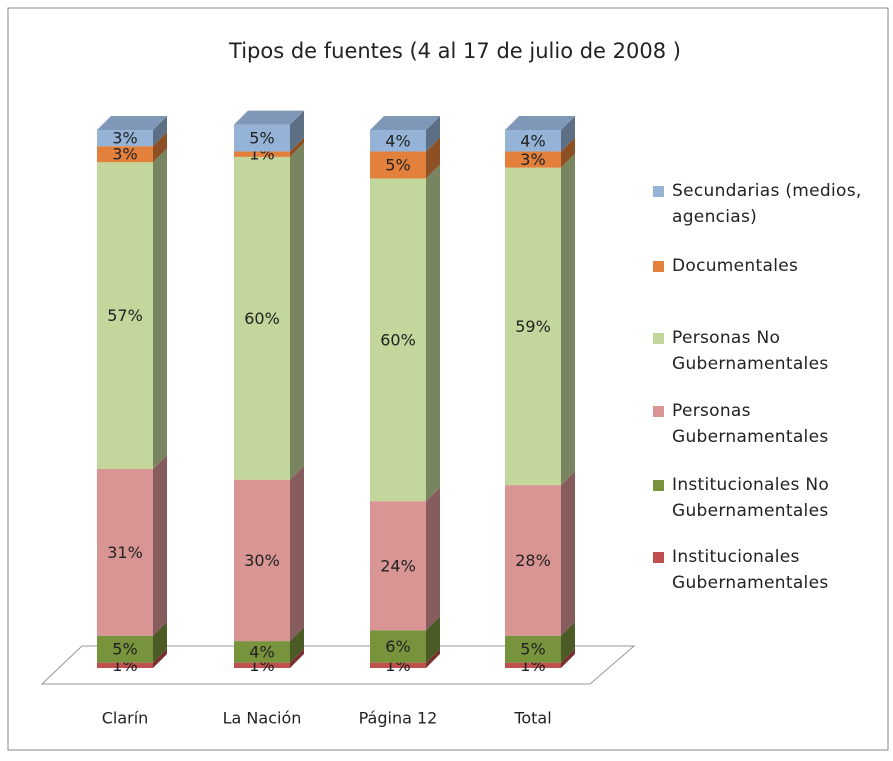  Describe the element at coordinates (751, 498) in the screenshot. I see `legend-label: Institucionales No Gubernamentales` at that location.